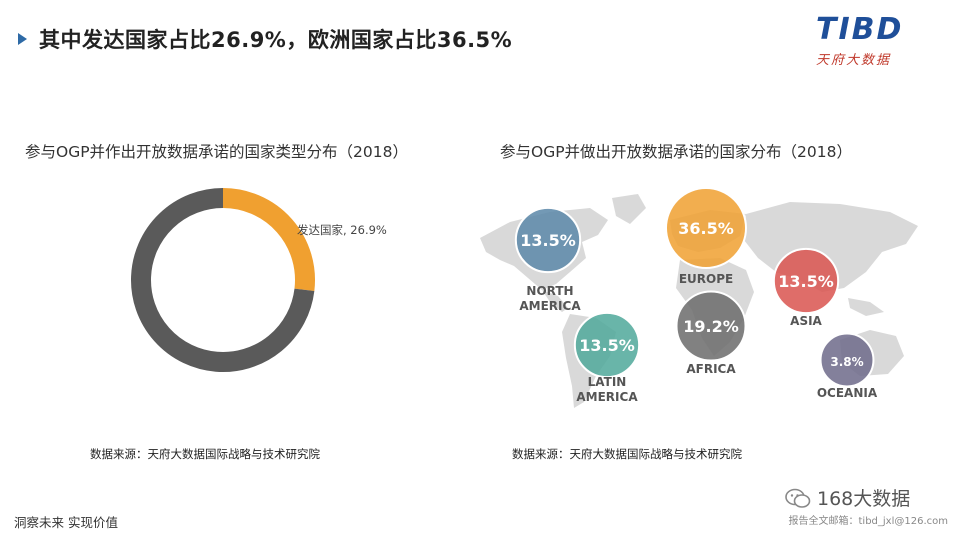 The width and height of the screenshot is (960, 540). I want to click on region-name-label-3: AMERICA, so click(607, 397).